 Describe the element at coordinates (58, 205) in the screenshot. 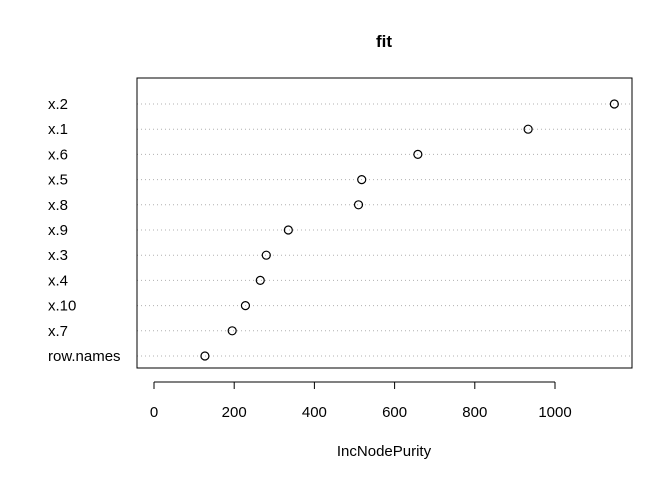

I see `row-label: x.8` at that location.